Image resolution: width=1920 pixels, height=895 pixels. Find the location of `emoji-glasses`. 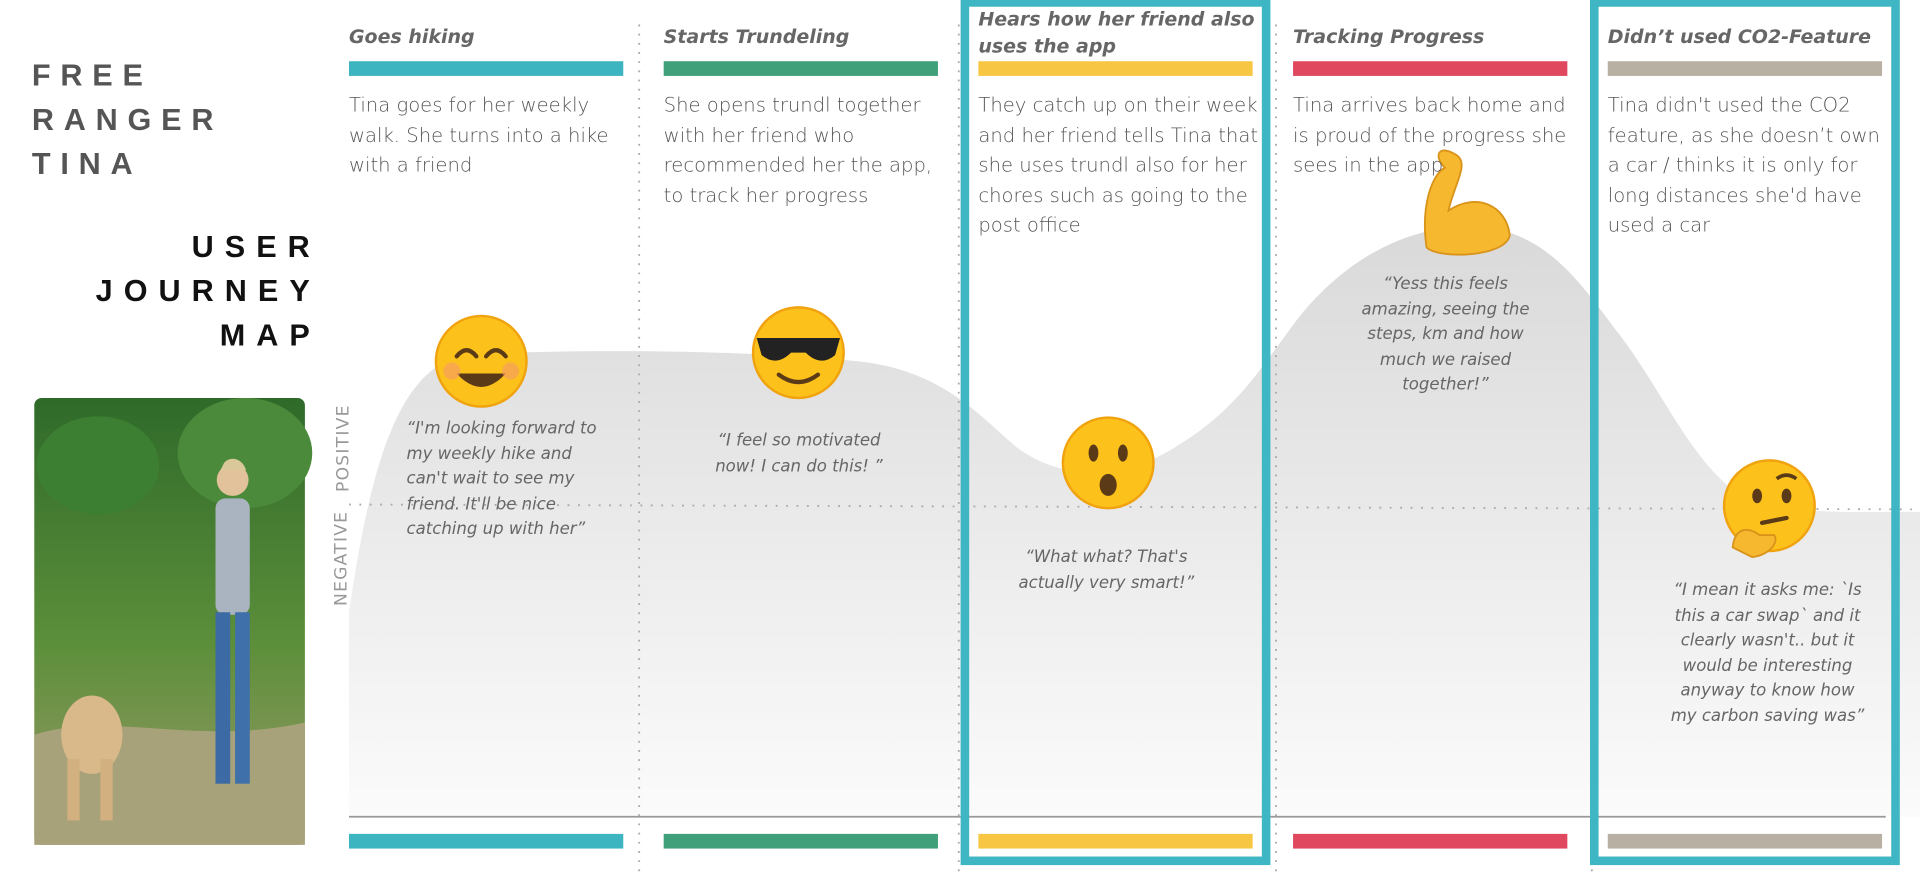

emoji-glasses is located at coordinates (798, 349).